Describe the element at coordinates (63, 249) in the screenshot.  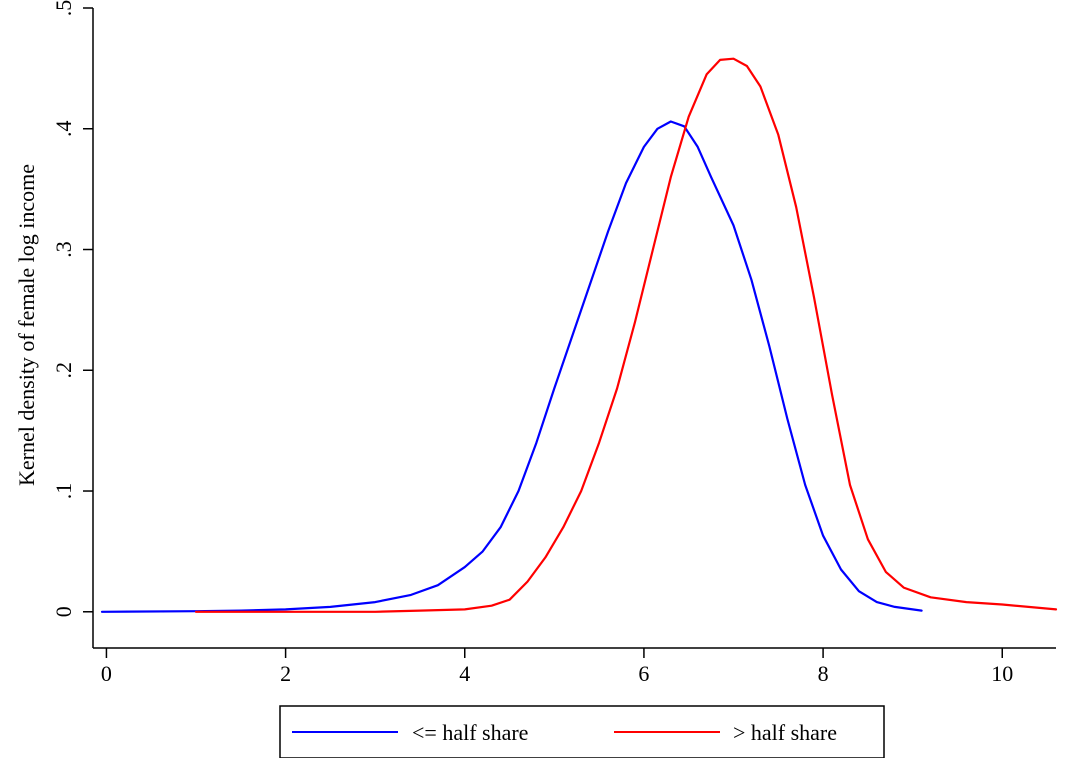
I see `y-tick-label: .3` at that location.